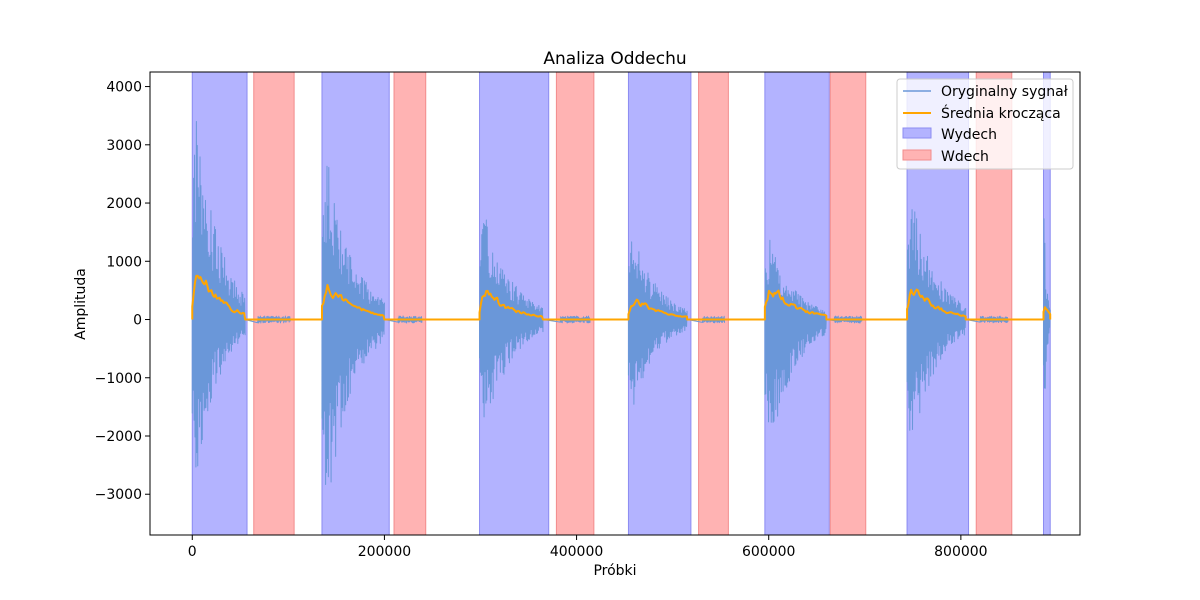 This screenshot has width=1200, height=600. I want to click on y-tick-label: 4000, so click(124, 88).